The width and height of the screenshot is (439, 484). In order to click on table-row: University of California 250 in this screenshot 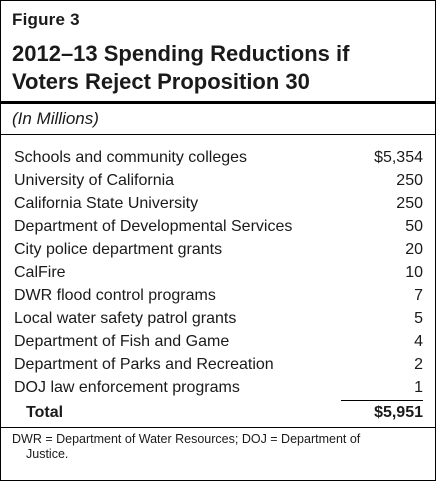, I will do `click(218, 180)`.